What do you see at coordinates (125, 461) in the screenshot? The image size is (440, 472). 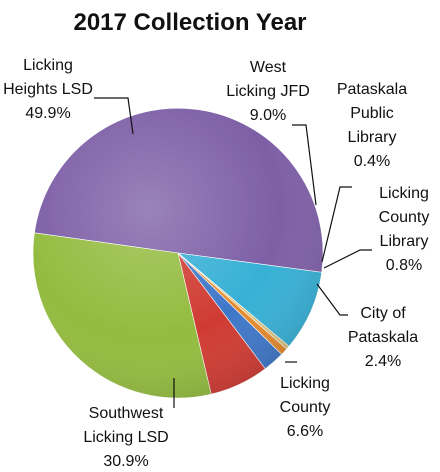 I see `slice-value-label: 30.9%` at bounding box center [125, 461].